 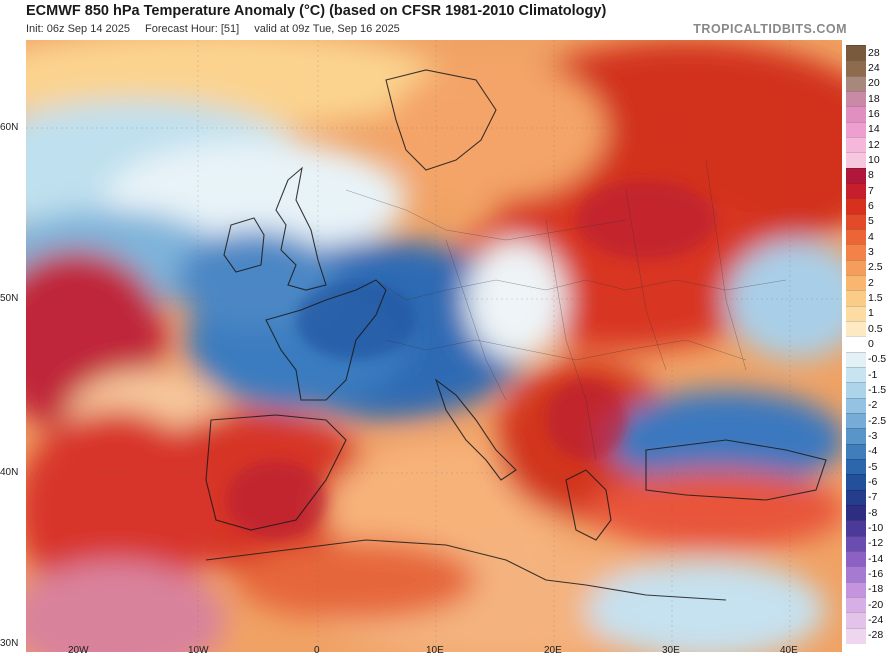 What do you see at coordinates (475, 429) in the screenshot?
I see `italy-outline` at bounding box center [475, 429].